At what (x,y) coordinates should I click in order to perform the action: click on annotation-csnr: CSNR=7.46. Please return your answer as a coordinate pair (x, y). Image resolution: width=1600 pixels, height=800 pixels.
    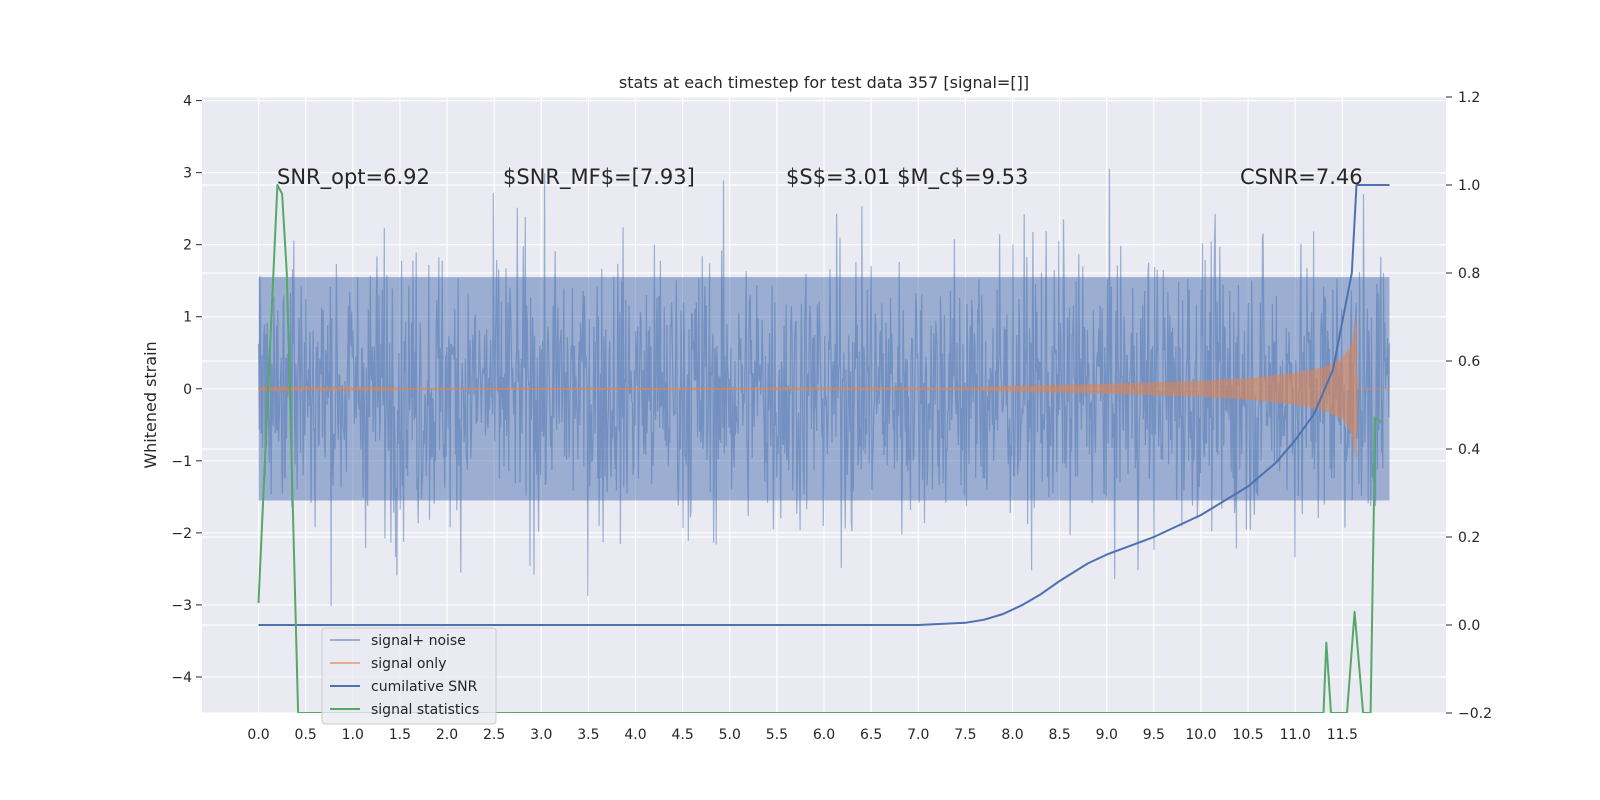
    Looking at the image, I should click on (1301, 177).